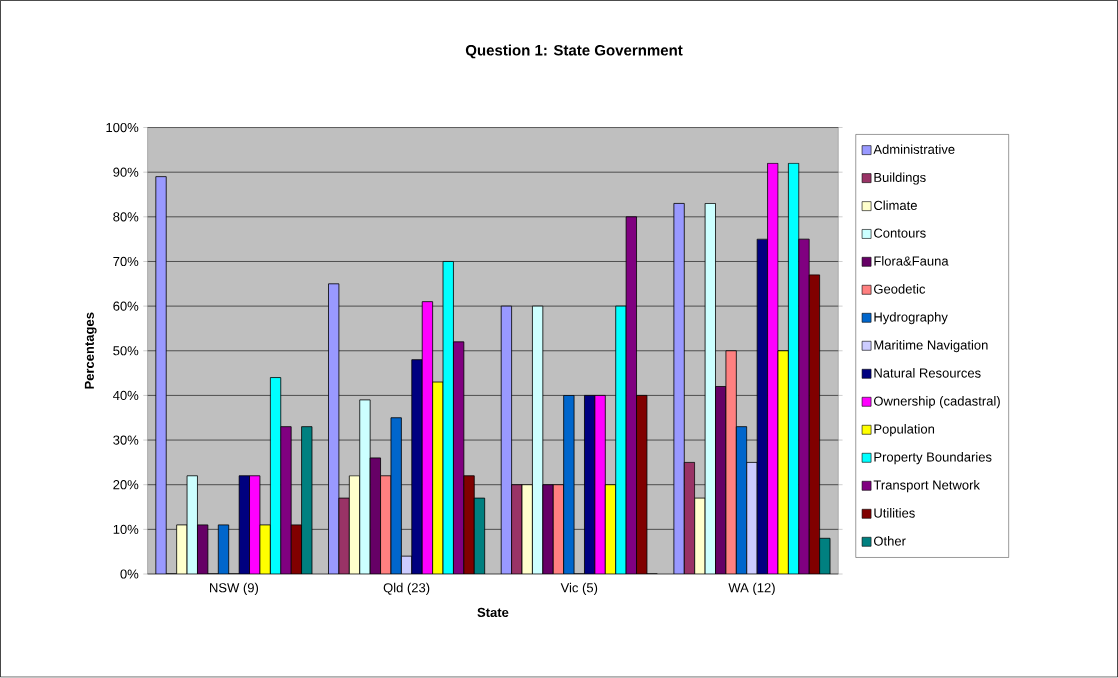 This screenshot has width=1118, height=678. What do you see at coordinates (579, 589) in the screenshot?
I see `x-tick-label: Vic (5)` at bounding box center [579, 589].